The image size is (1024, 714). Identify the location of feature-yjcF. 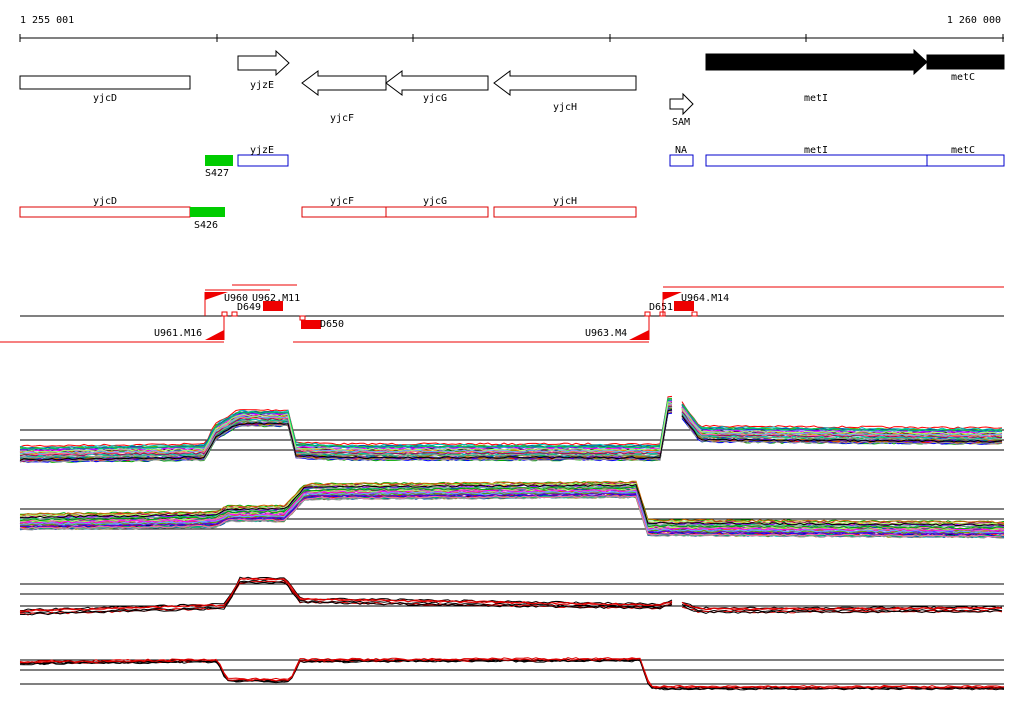
(344, 212).